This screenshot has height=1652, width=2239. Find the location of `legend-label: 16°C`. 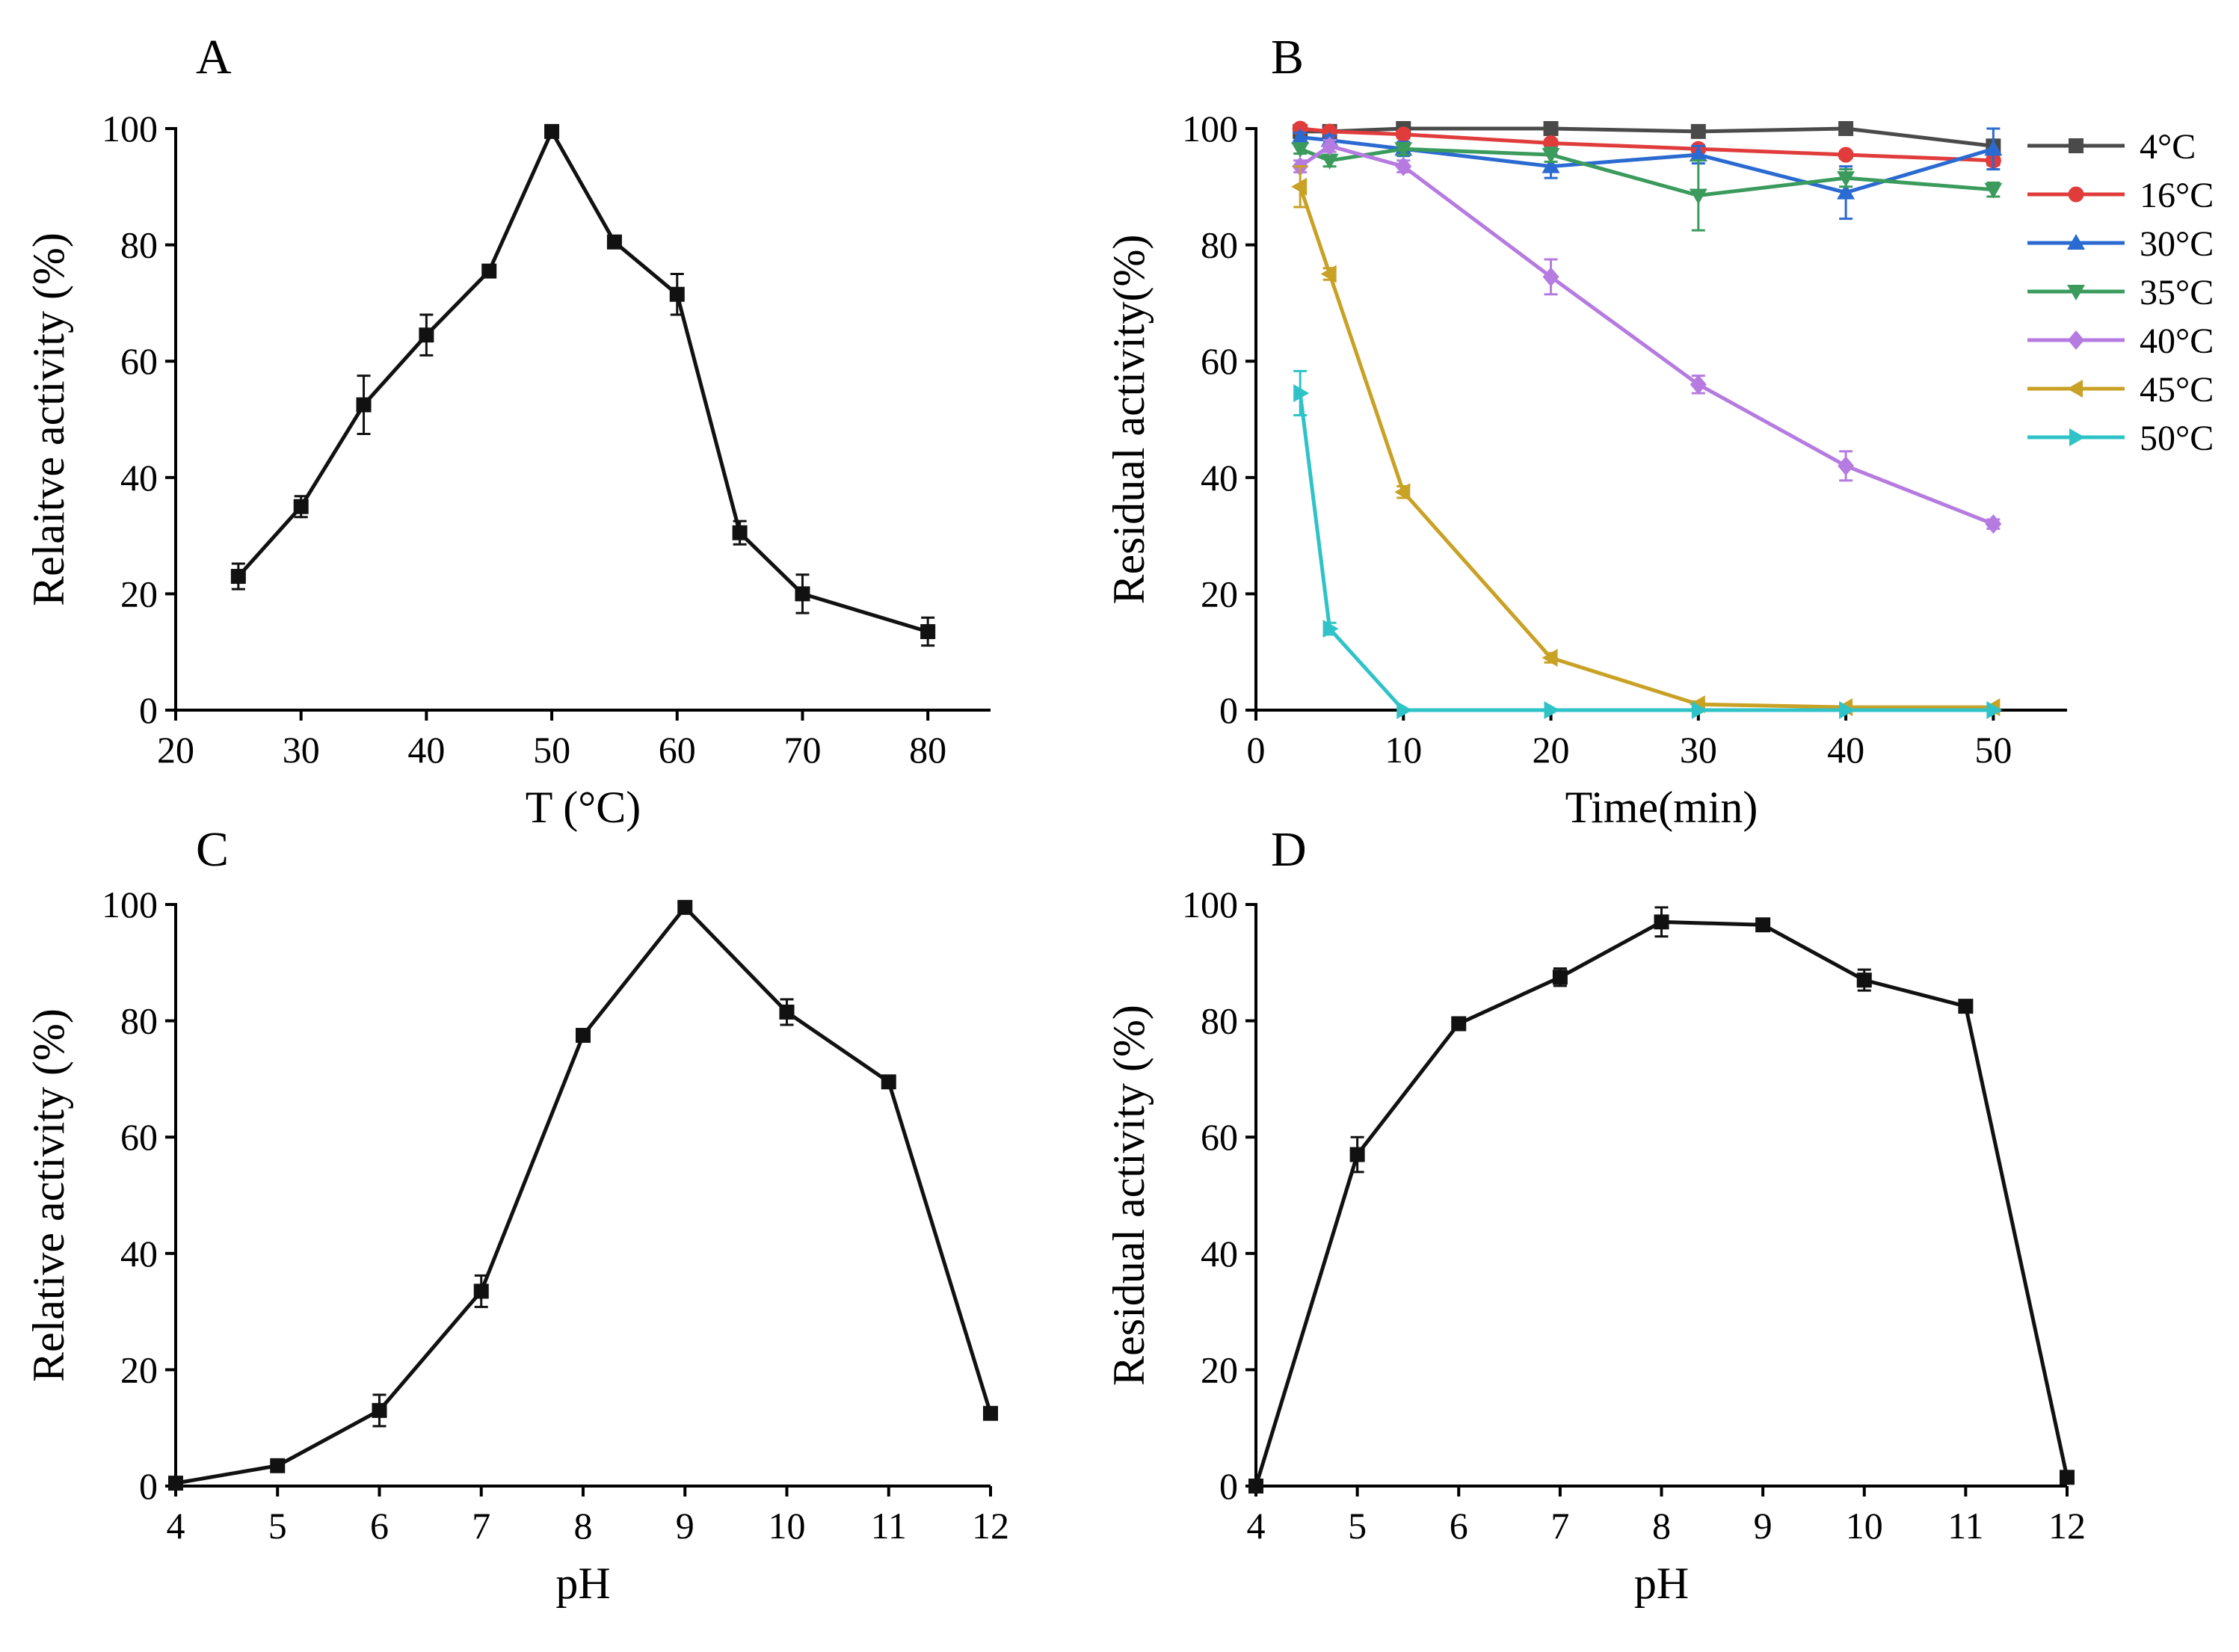

legend-label: 16°C is located at coordinates (2177, 196).